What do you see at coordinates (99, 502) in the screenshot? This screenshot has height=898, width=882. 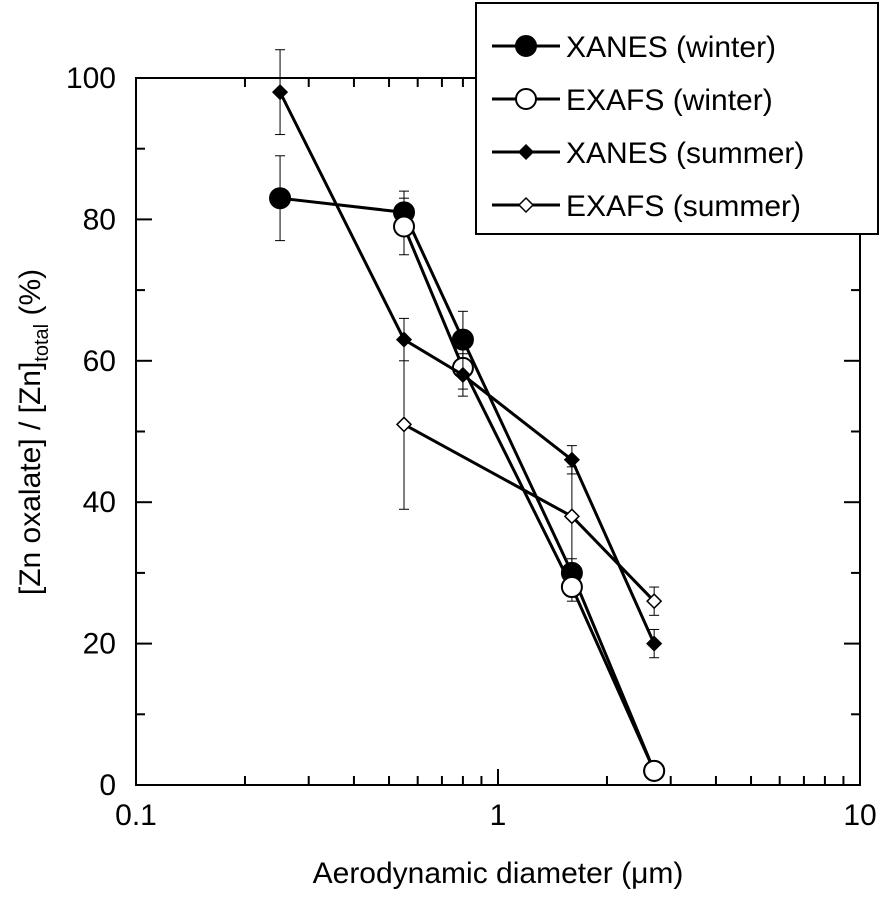 I see `y-tick-label: 40` at bounding box center [99, 502].